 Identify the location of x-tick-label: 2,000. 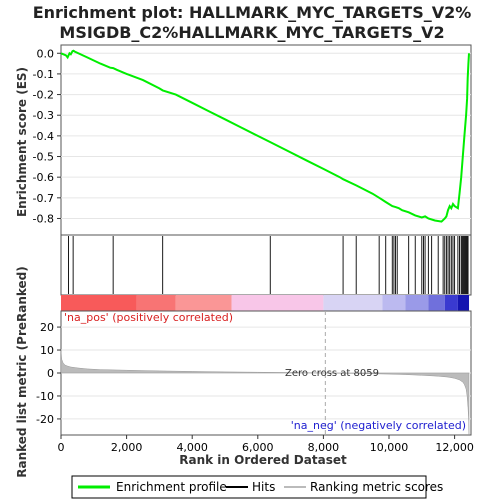
(127, 447).